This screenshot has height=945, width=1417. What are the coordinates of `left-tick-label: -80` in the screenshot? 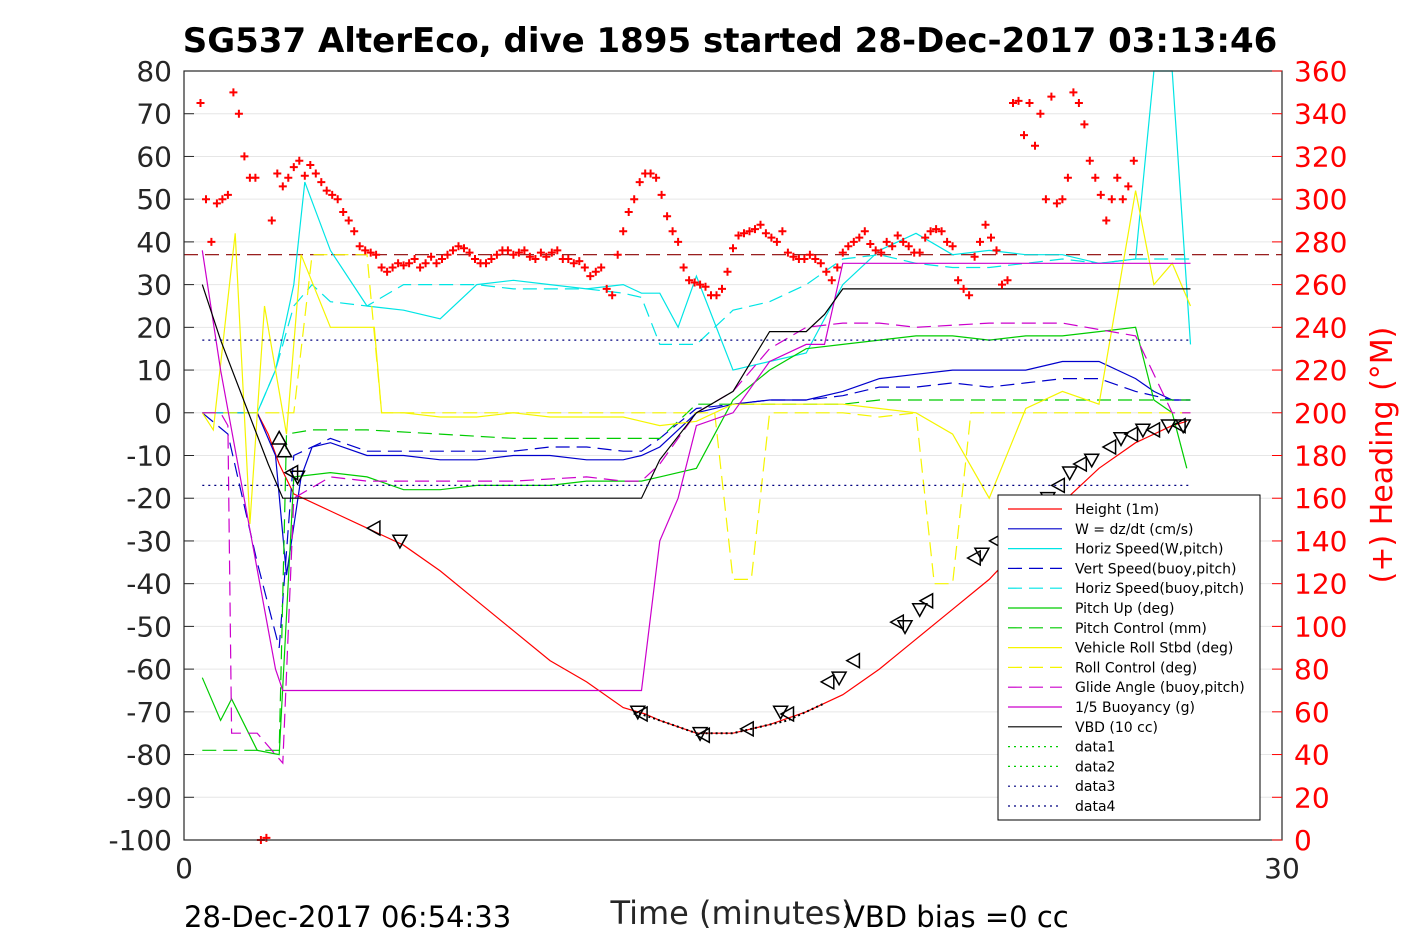 It's located at (149, 755).